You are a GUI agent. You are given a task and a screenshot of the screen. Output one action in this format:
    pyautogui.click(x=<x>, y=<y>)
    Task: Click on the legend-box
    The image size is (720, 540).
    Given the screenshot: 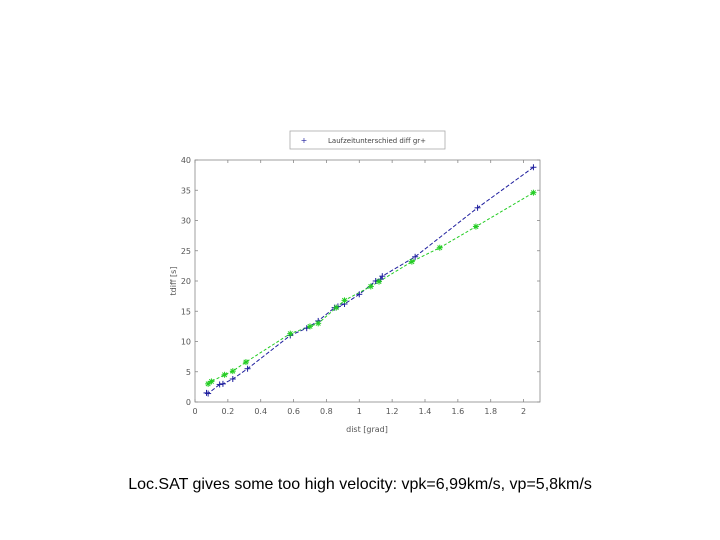 What is the action you would take?
    pyautogui.click(x=367, y=140)
    